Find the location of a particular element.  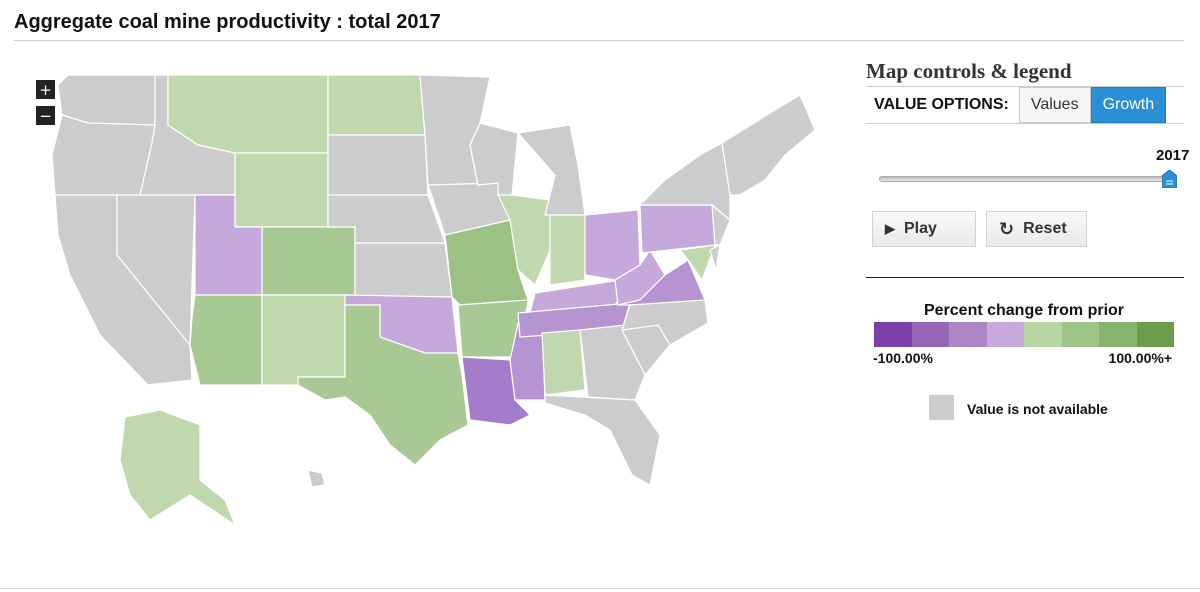

state-FL is located at coordinates (602, 440).